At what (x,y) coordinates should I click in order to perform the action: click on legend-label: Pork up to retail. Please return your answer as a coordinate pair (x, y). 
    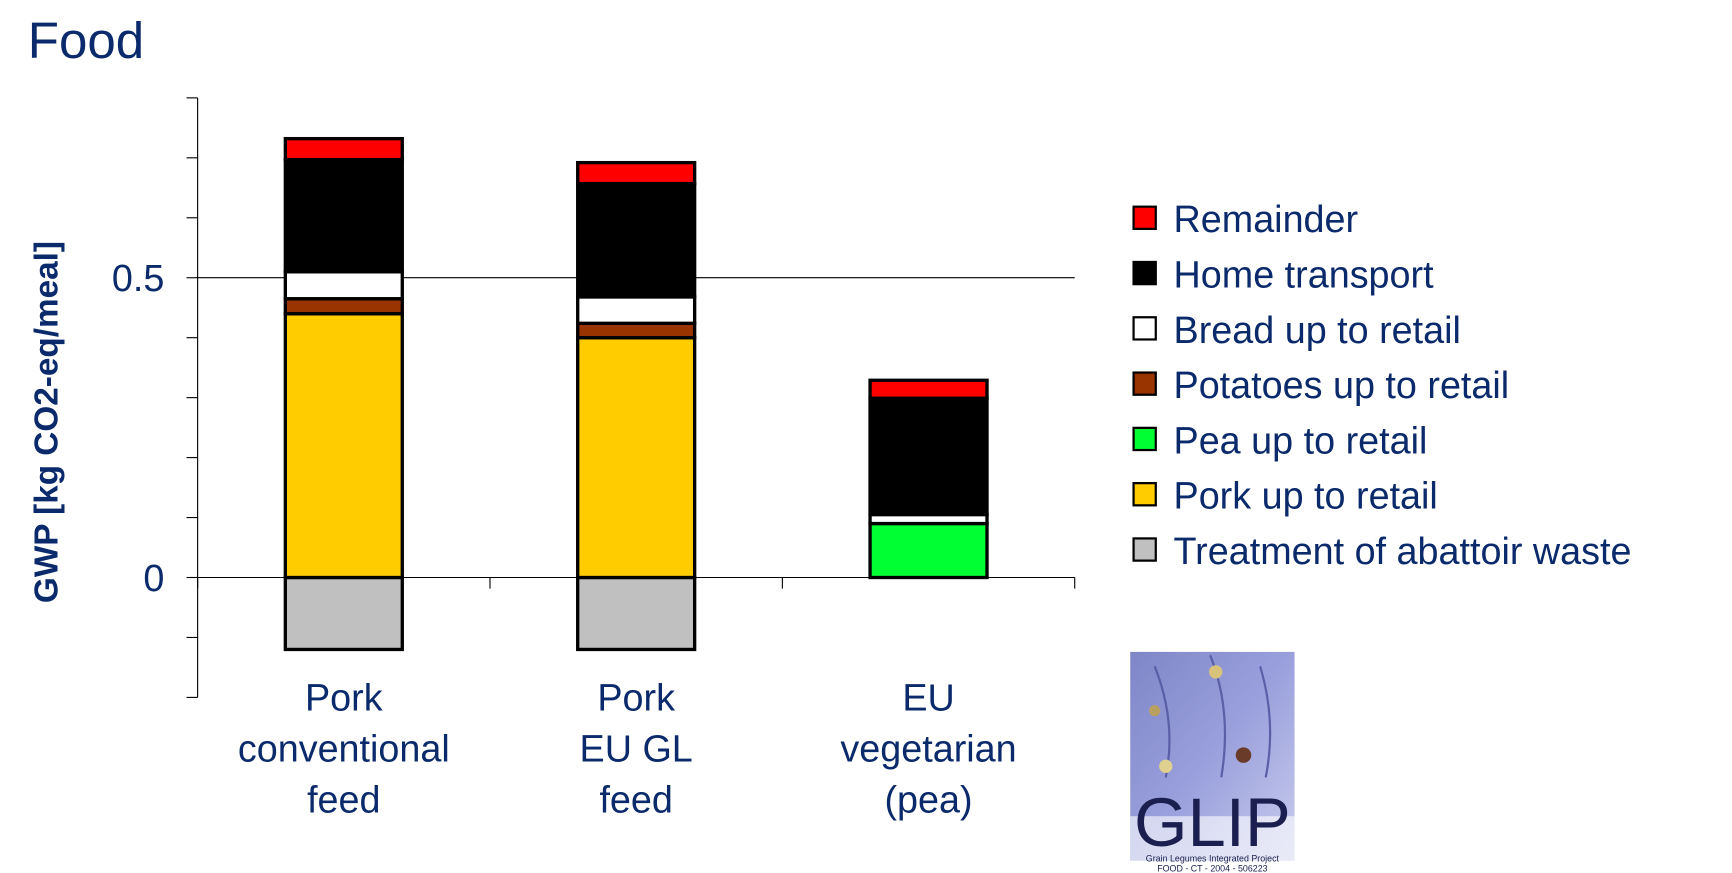
    Looking at the image, I should click on (1306, 496).